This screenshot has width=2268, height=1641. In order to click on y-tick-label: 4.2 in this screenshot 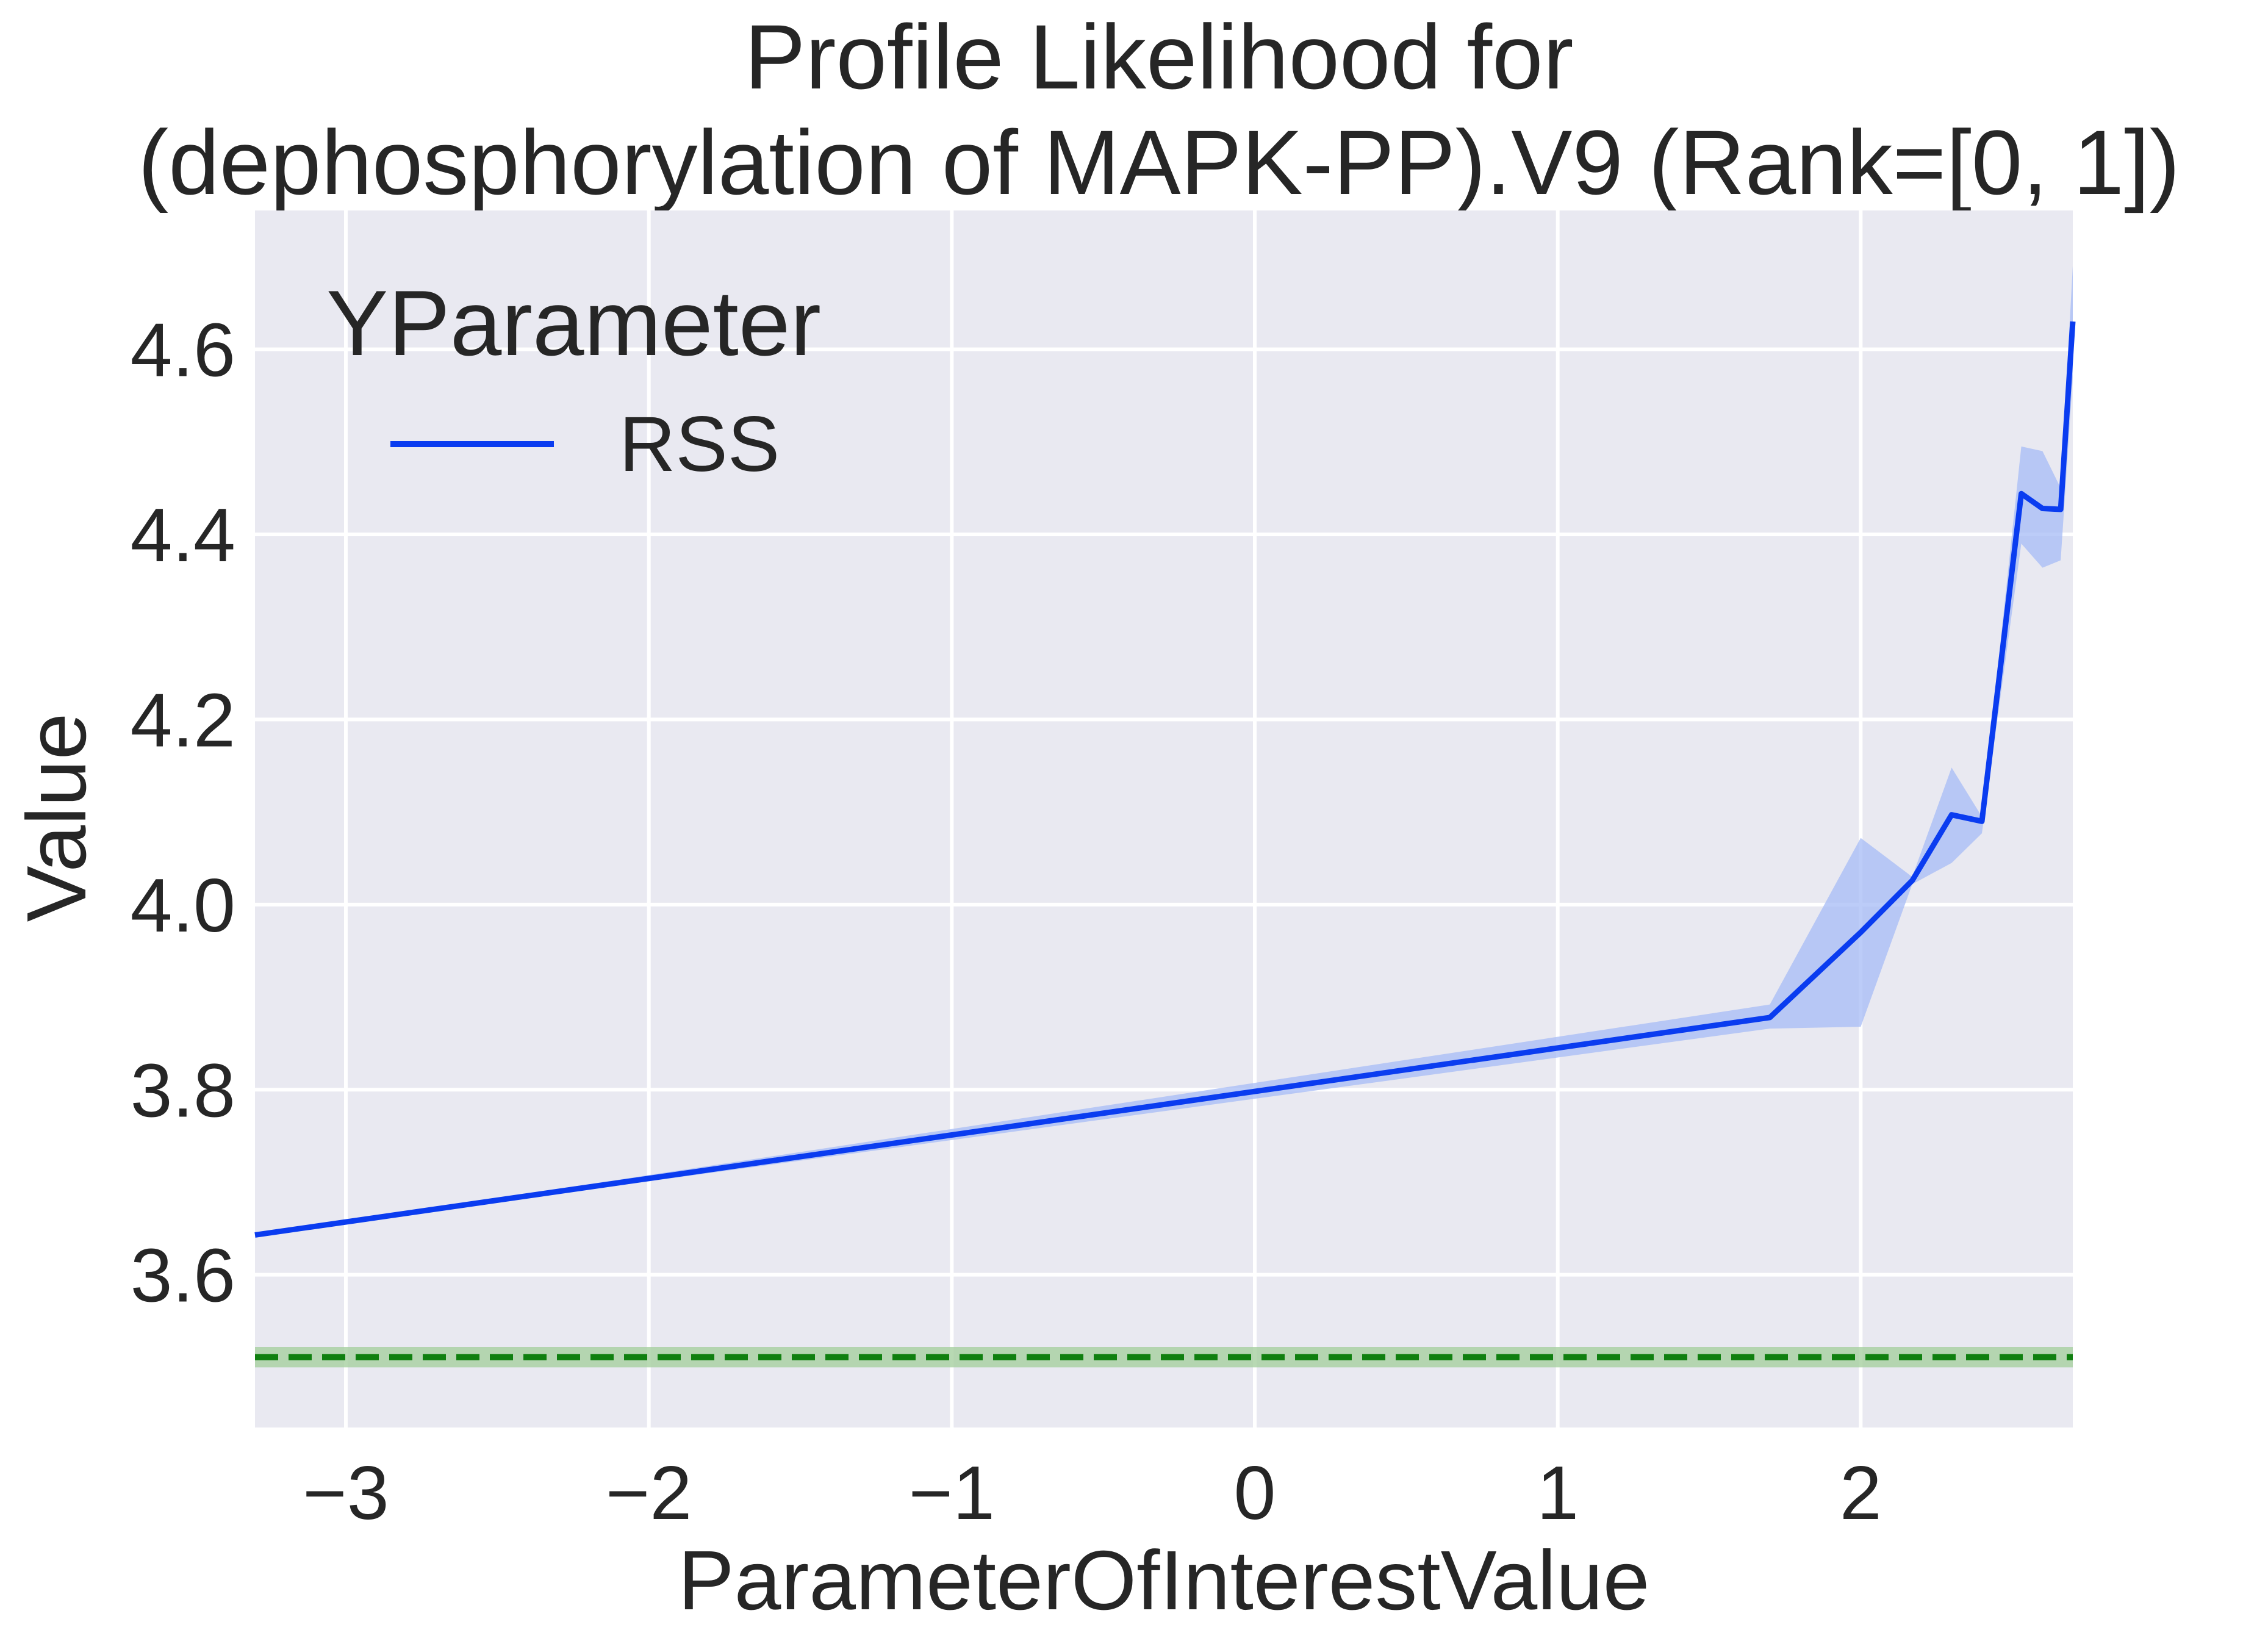, I will do `click(183, 720)`.